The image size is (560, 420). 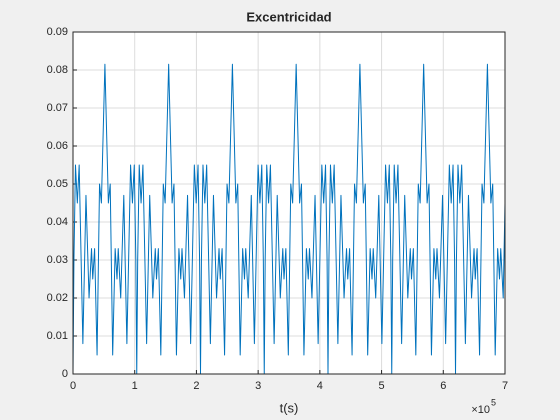 I want to click on y-tick-label: 0.07, so click(x=57, y=108).